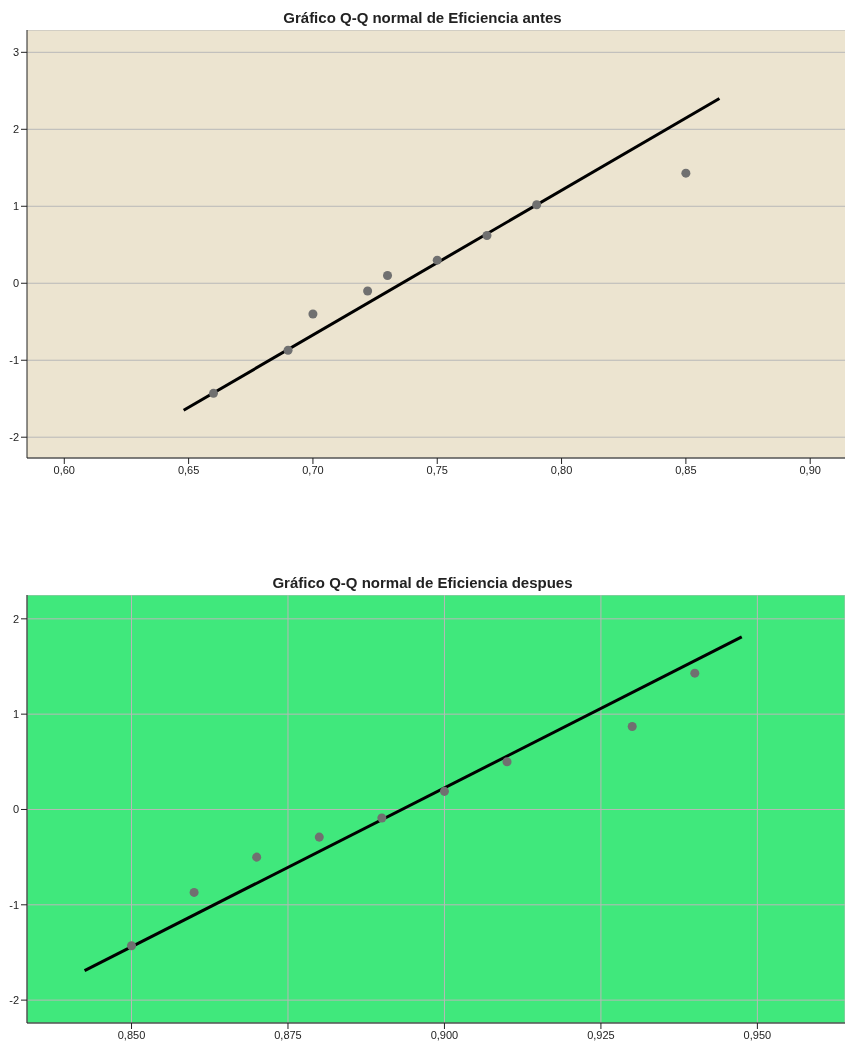 This screenshot has width=845, height=1045. I want to click on chart-title: Gráfico Q-Q normal de Eficiencia despues, so click(422, 583).